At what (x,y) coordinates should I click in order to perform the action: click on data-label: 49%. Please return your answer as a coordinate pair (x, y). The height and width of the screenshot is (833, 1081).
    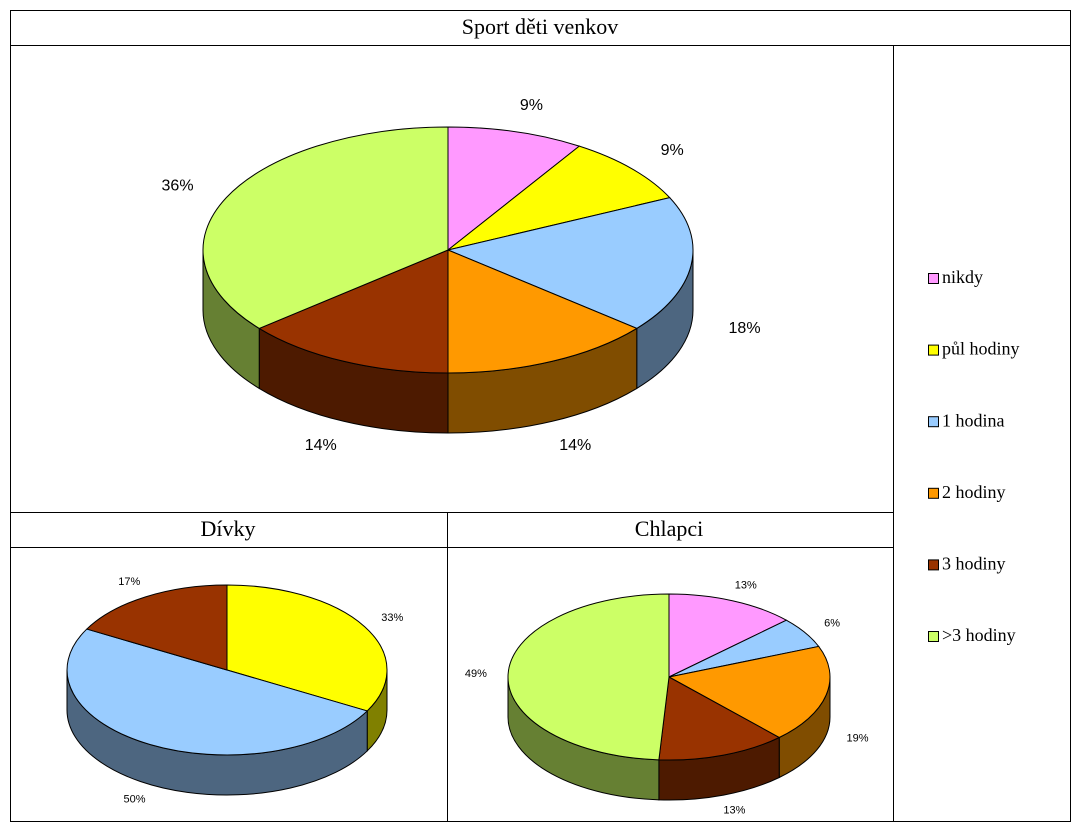
    Looking at the image, I should click on (476, 674).